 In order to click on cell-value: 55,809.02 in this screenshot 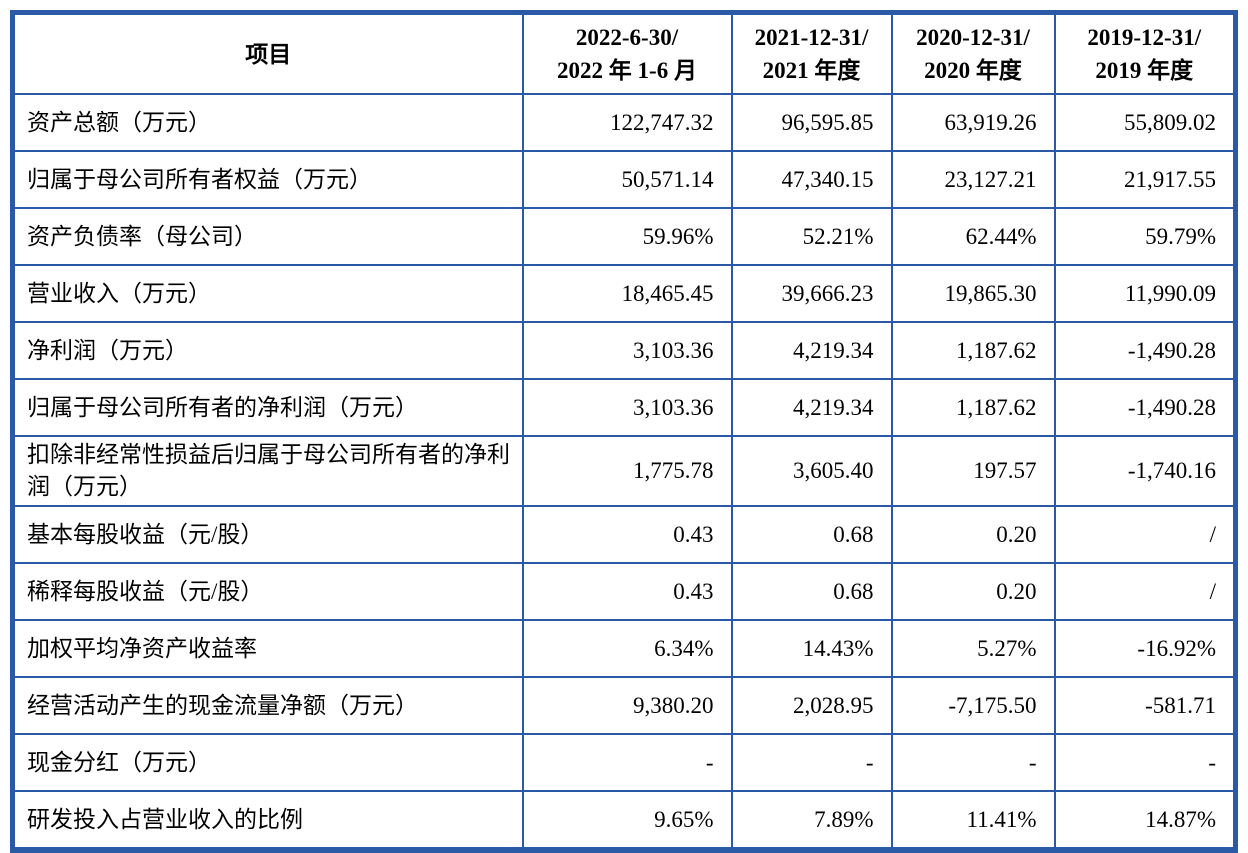, I will do `click(1145, 122)`.